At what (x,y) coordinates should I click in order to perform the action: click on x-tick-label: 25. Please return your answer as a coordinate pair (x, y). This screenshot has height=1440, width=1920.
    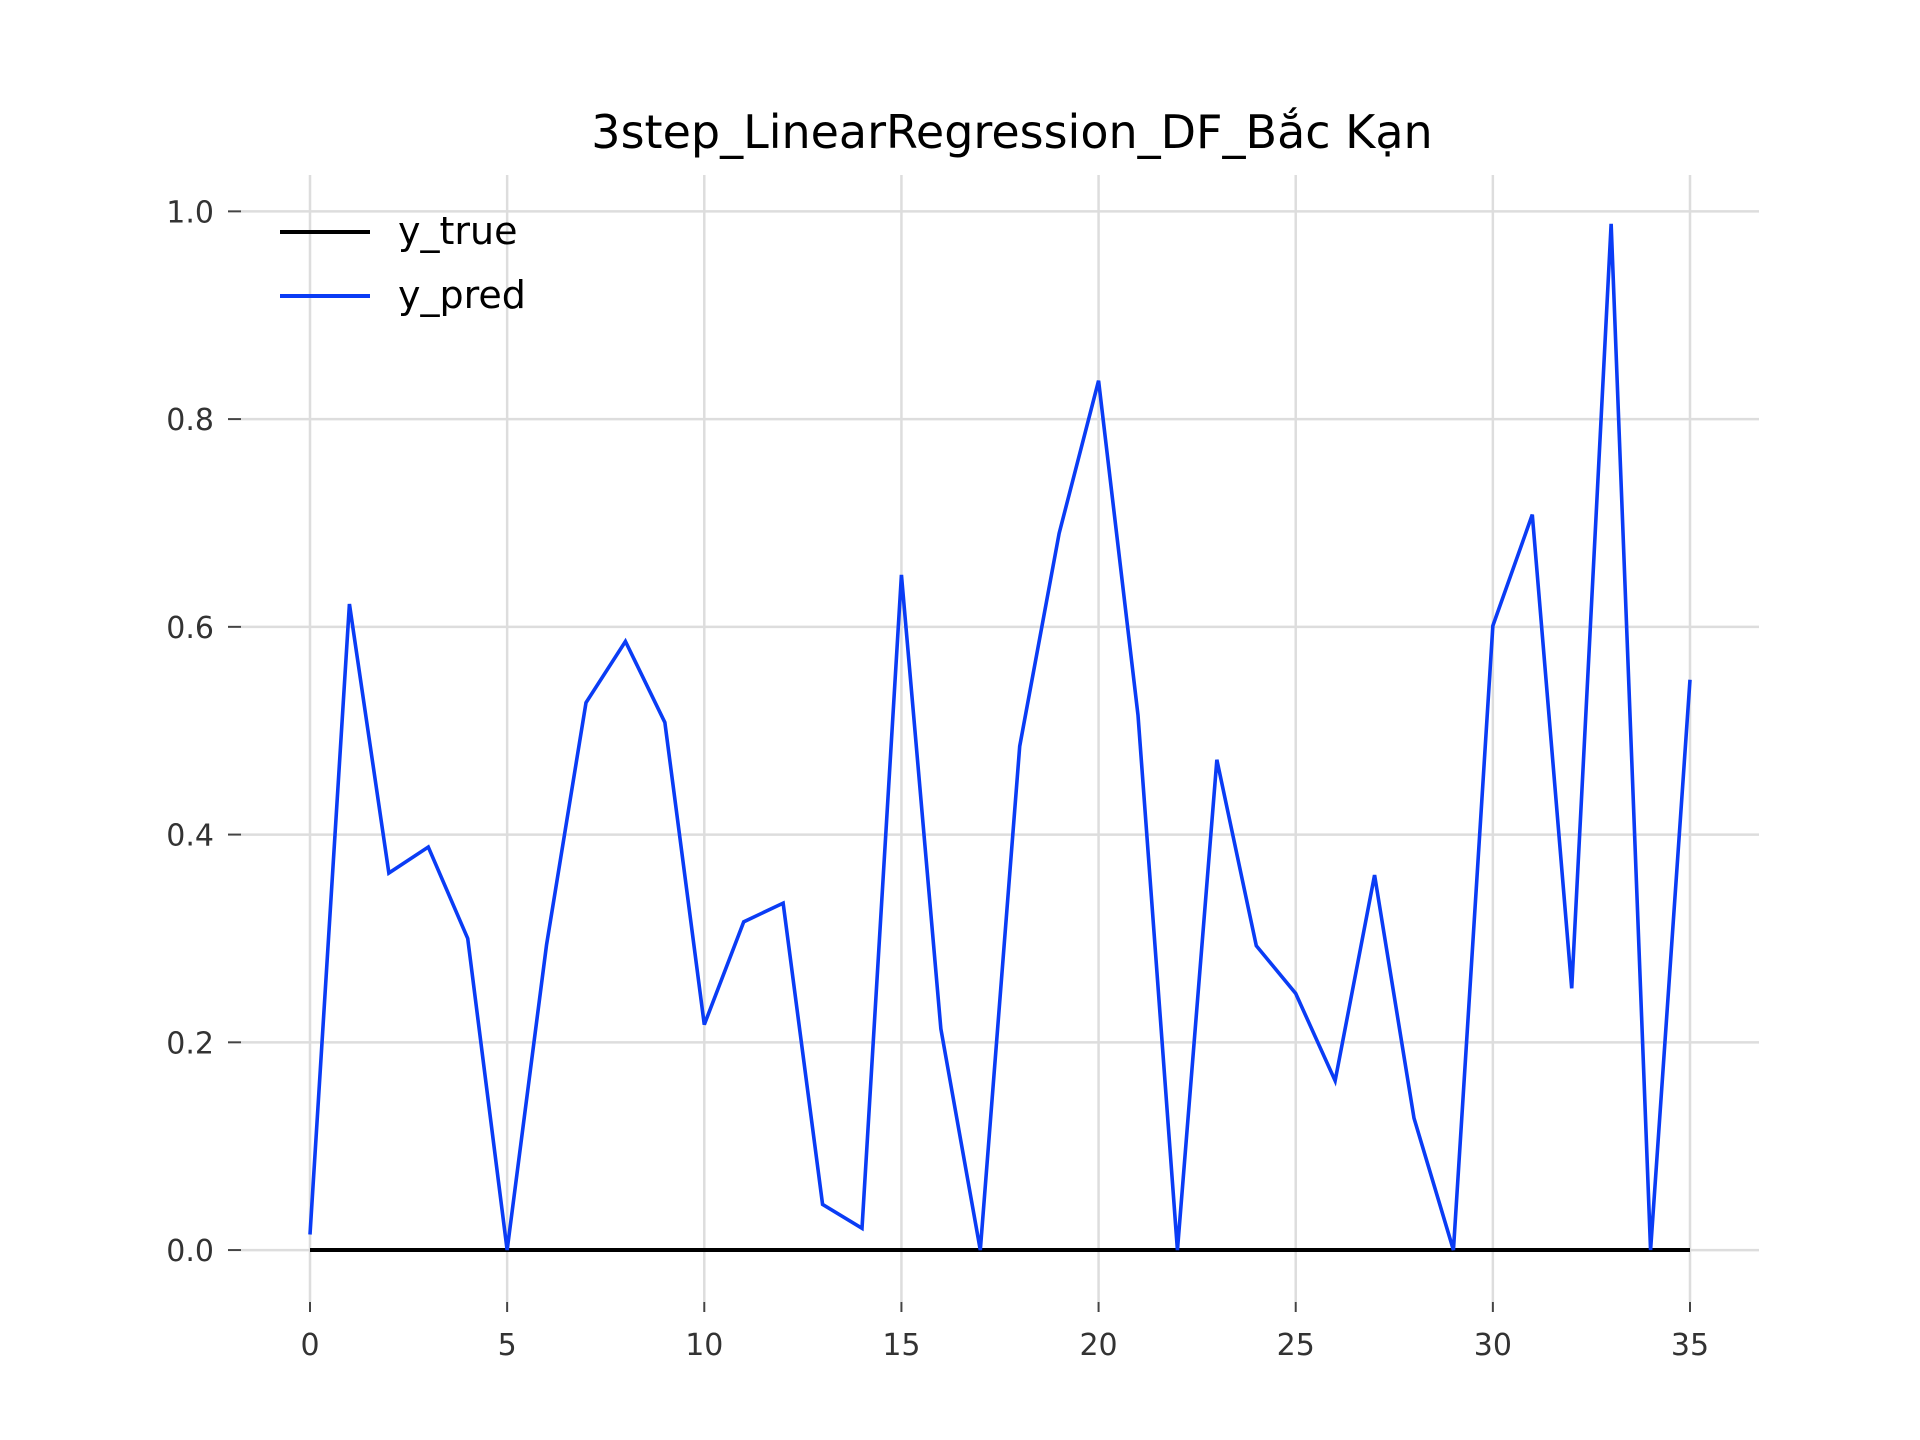
    Looking at the image, I should click on (1296, 1345).